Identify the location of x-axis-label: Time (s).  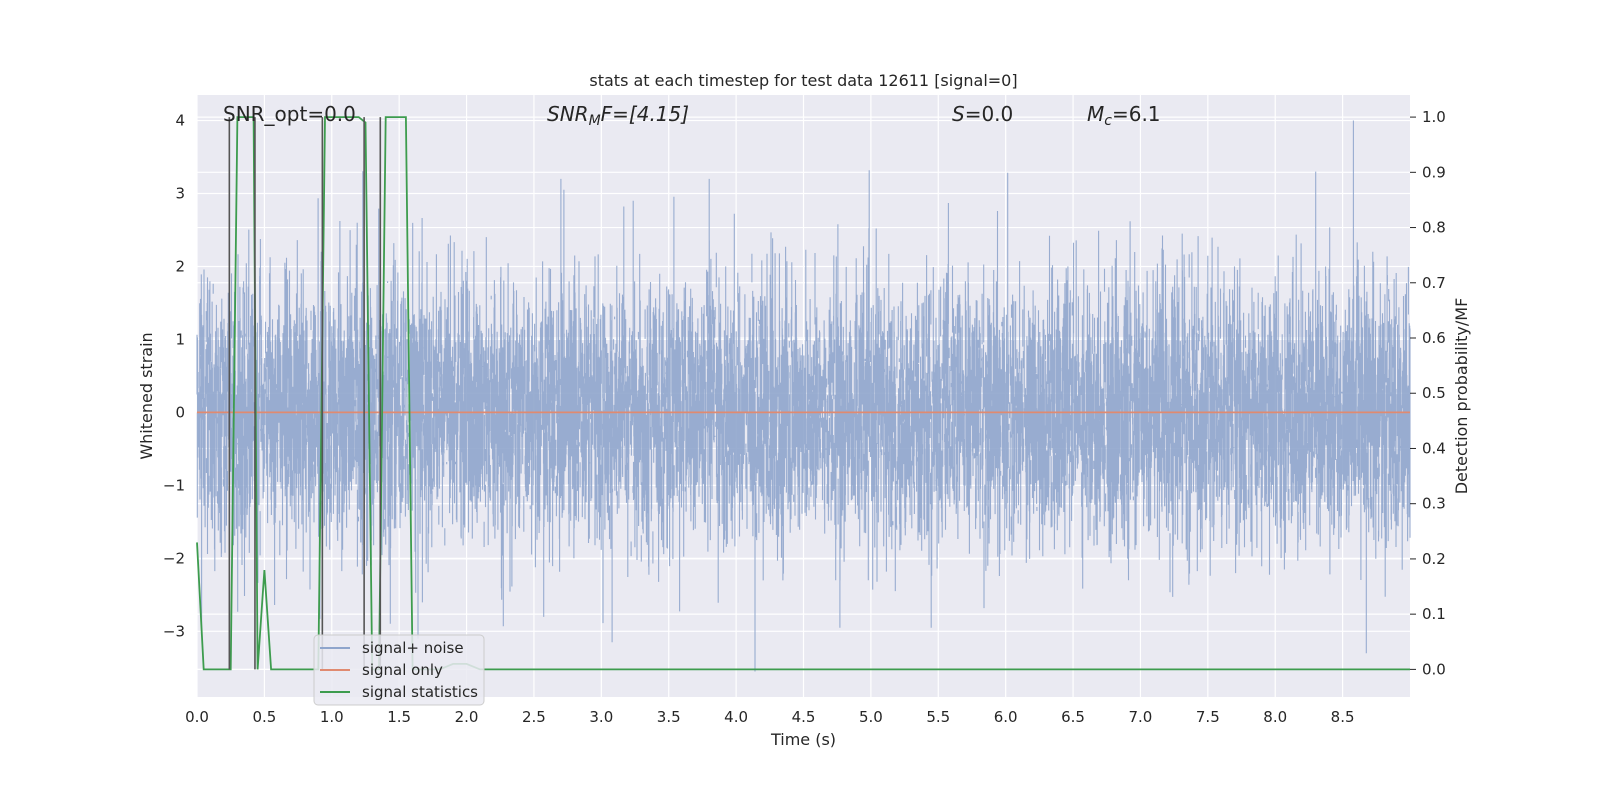
(803, 739).